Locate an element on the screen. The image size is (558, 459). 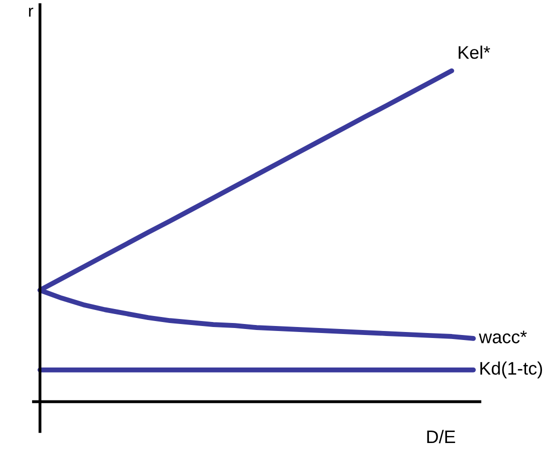
series-label: Kd(1-tc) is located at coordinates (511, 369).